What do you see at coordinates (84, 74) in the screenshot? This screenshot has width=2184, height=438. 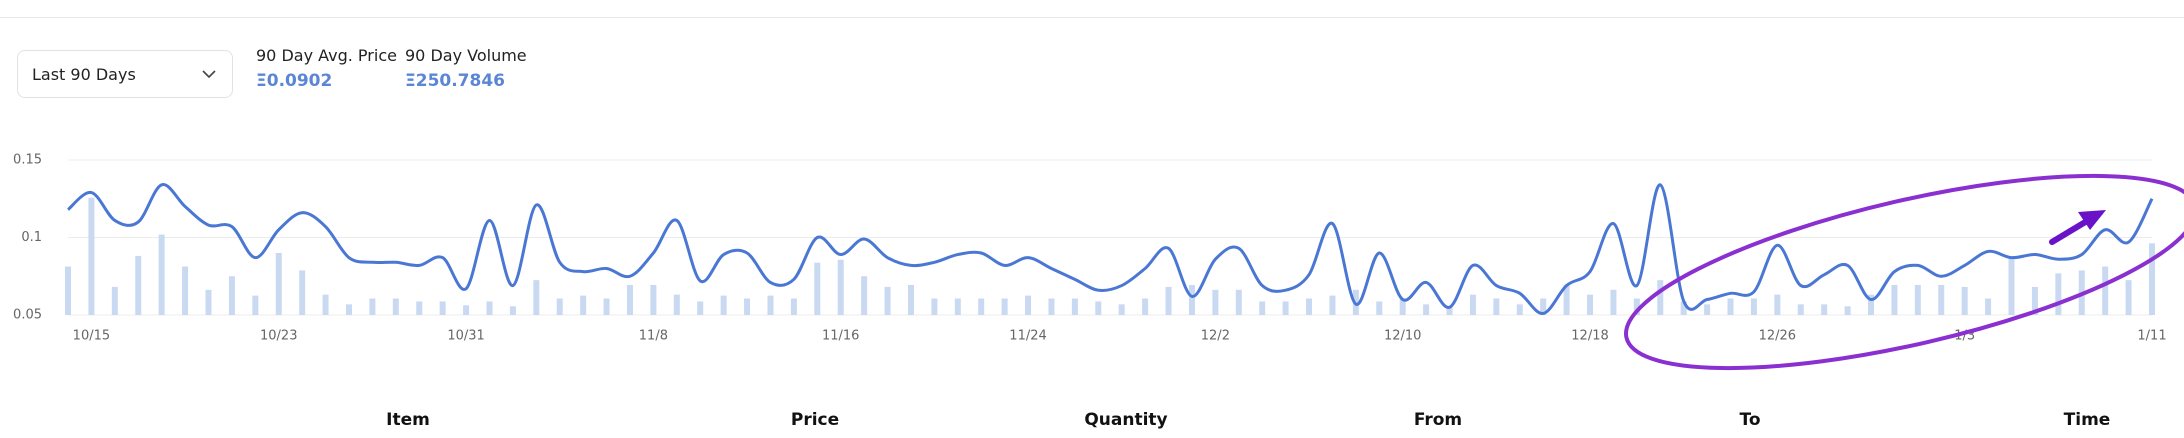 I see `dropdown-label: Last 90 Days` at bounding box center [84, 74].